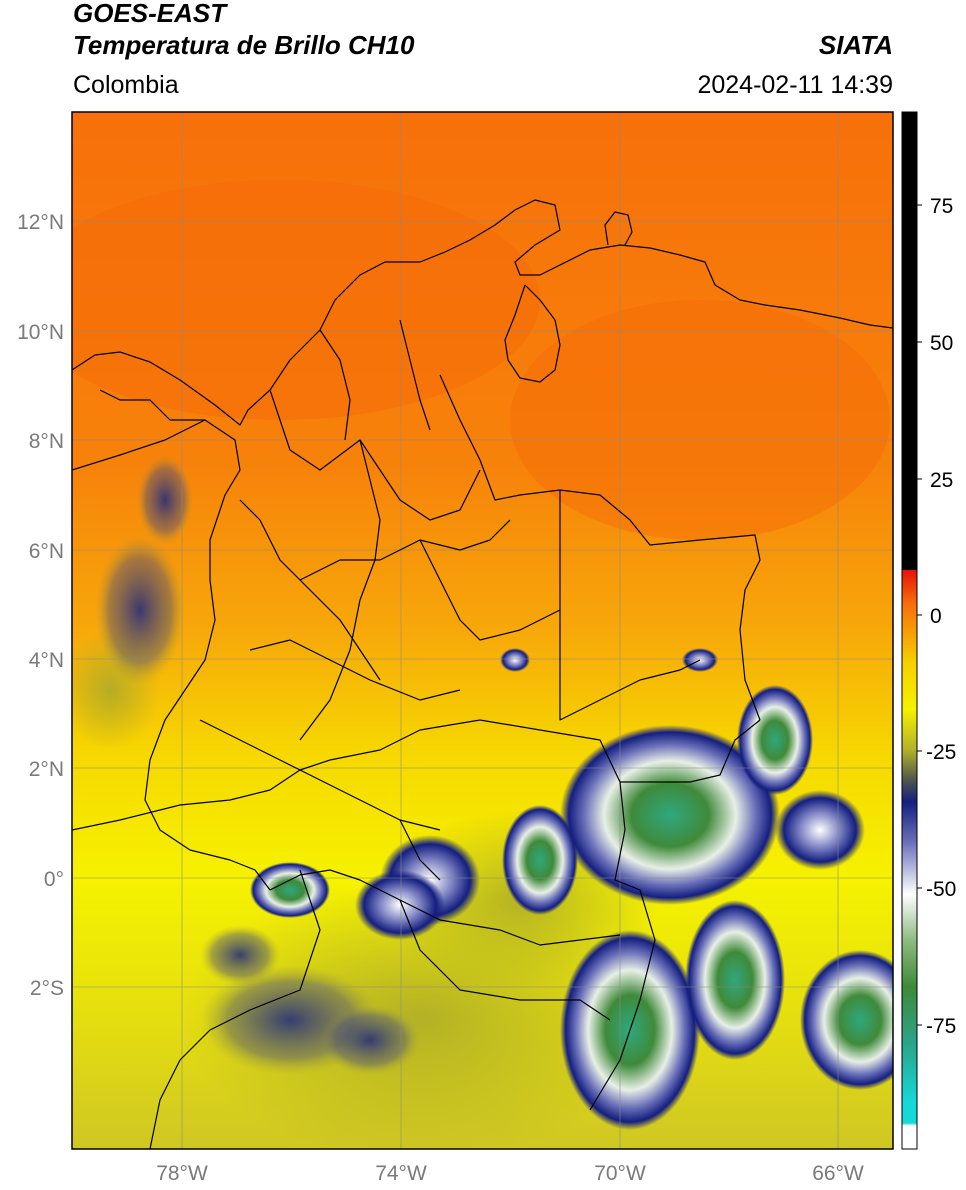 The width and height of the screenshot is (966, 1190). I want to click on colorbar: 75 50 25 0 -25 -50 -75, so click(928, 630).